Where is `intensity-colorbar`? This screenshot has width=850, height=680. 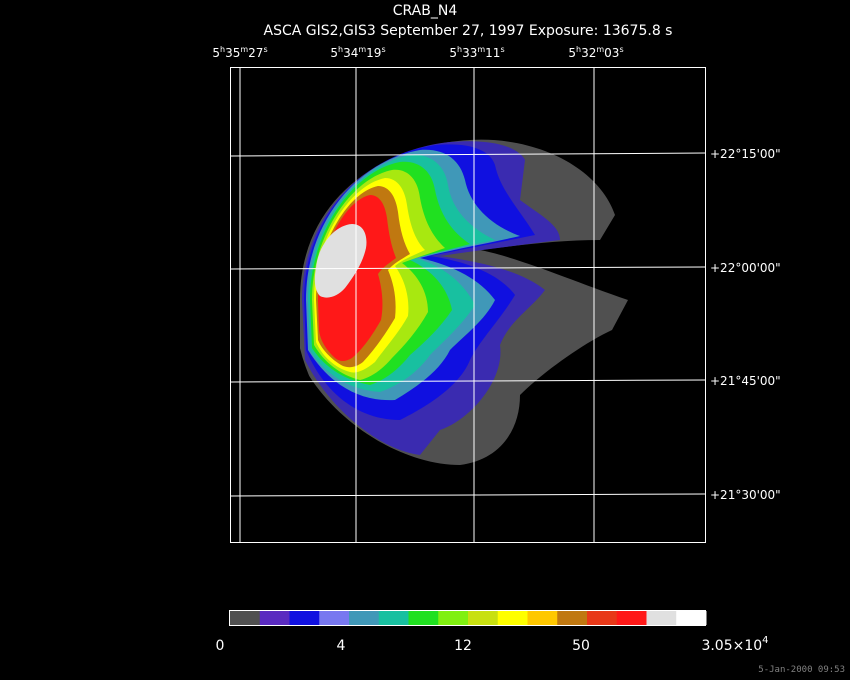
intensity-colorbar is located at coordinates (468, 618).